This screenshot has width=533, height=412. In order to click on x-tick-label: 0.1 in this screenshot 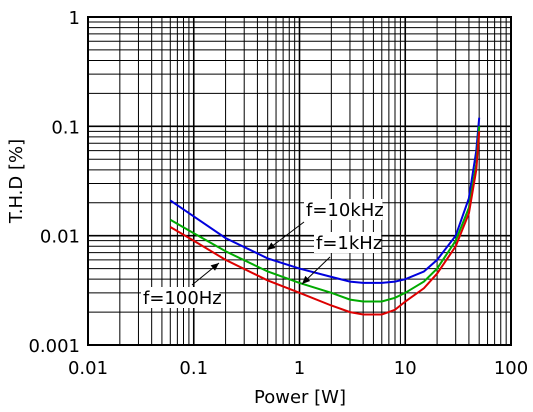, I will do `click(193, 368)`.